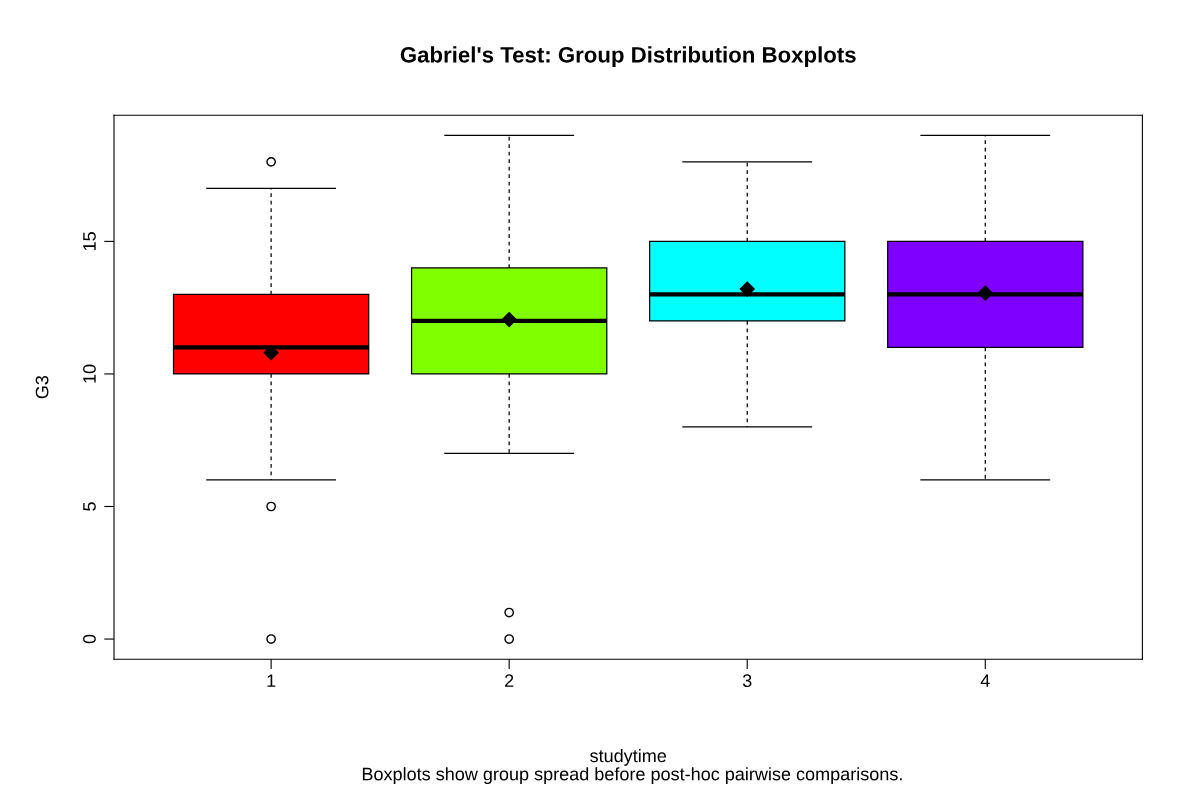  What do you see at coordinates (89, 373) in the screenshot?
I see `y-tick-label: 10` at bounding box center [89, 373].